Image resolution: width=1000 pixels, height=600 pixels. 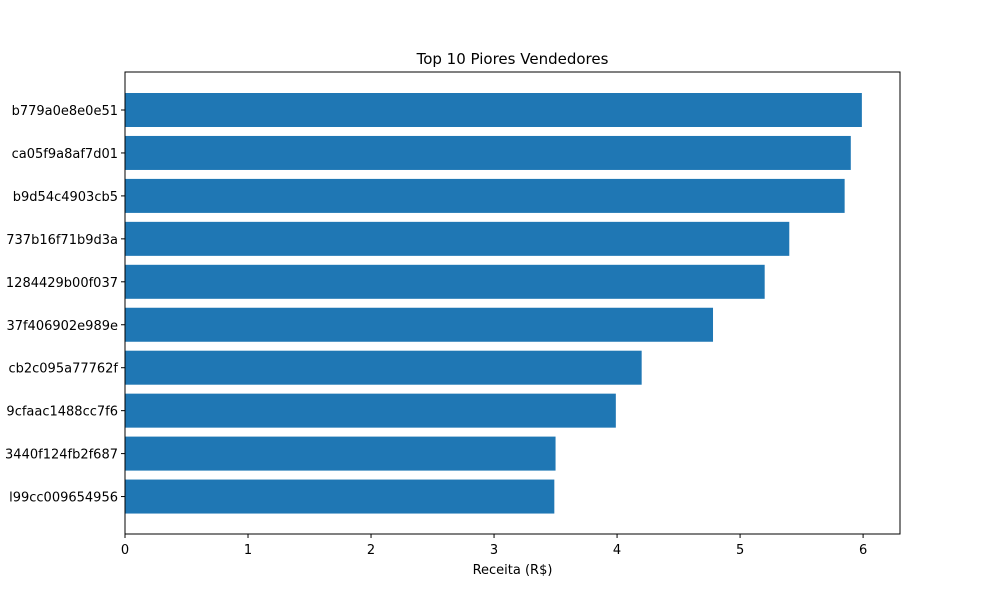 I want to click on y-tick-label: 9cfaac1488cc7f6, so click(x=62, y=412).